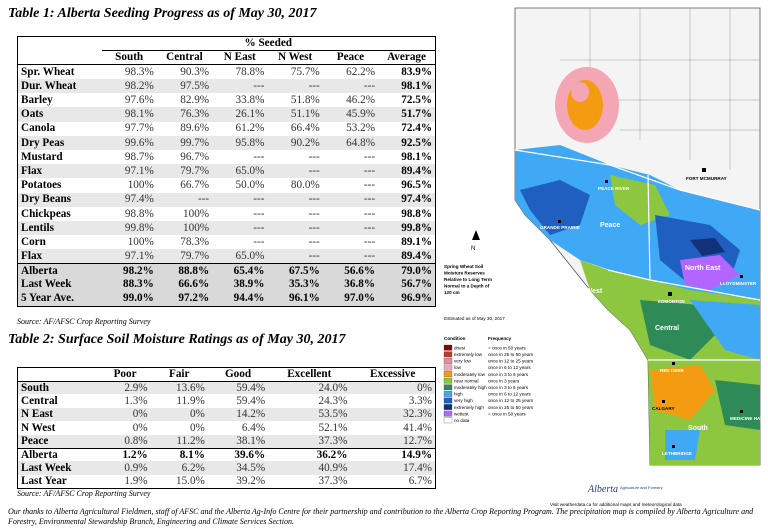 Image resolution: width=768 pixels, height=530 pixels. Describe the element at coordinates (250, 128) in the screenshot. I see `table-cell: 61.2%` at that location.